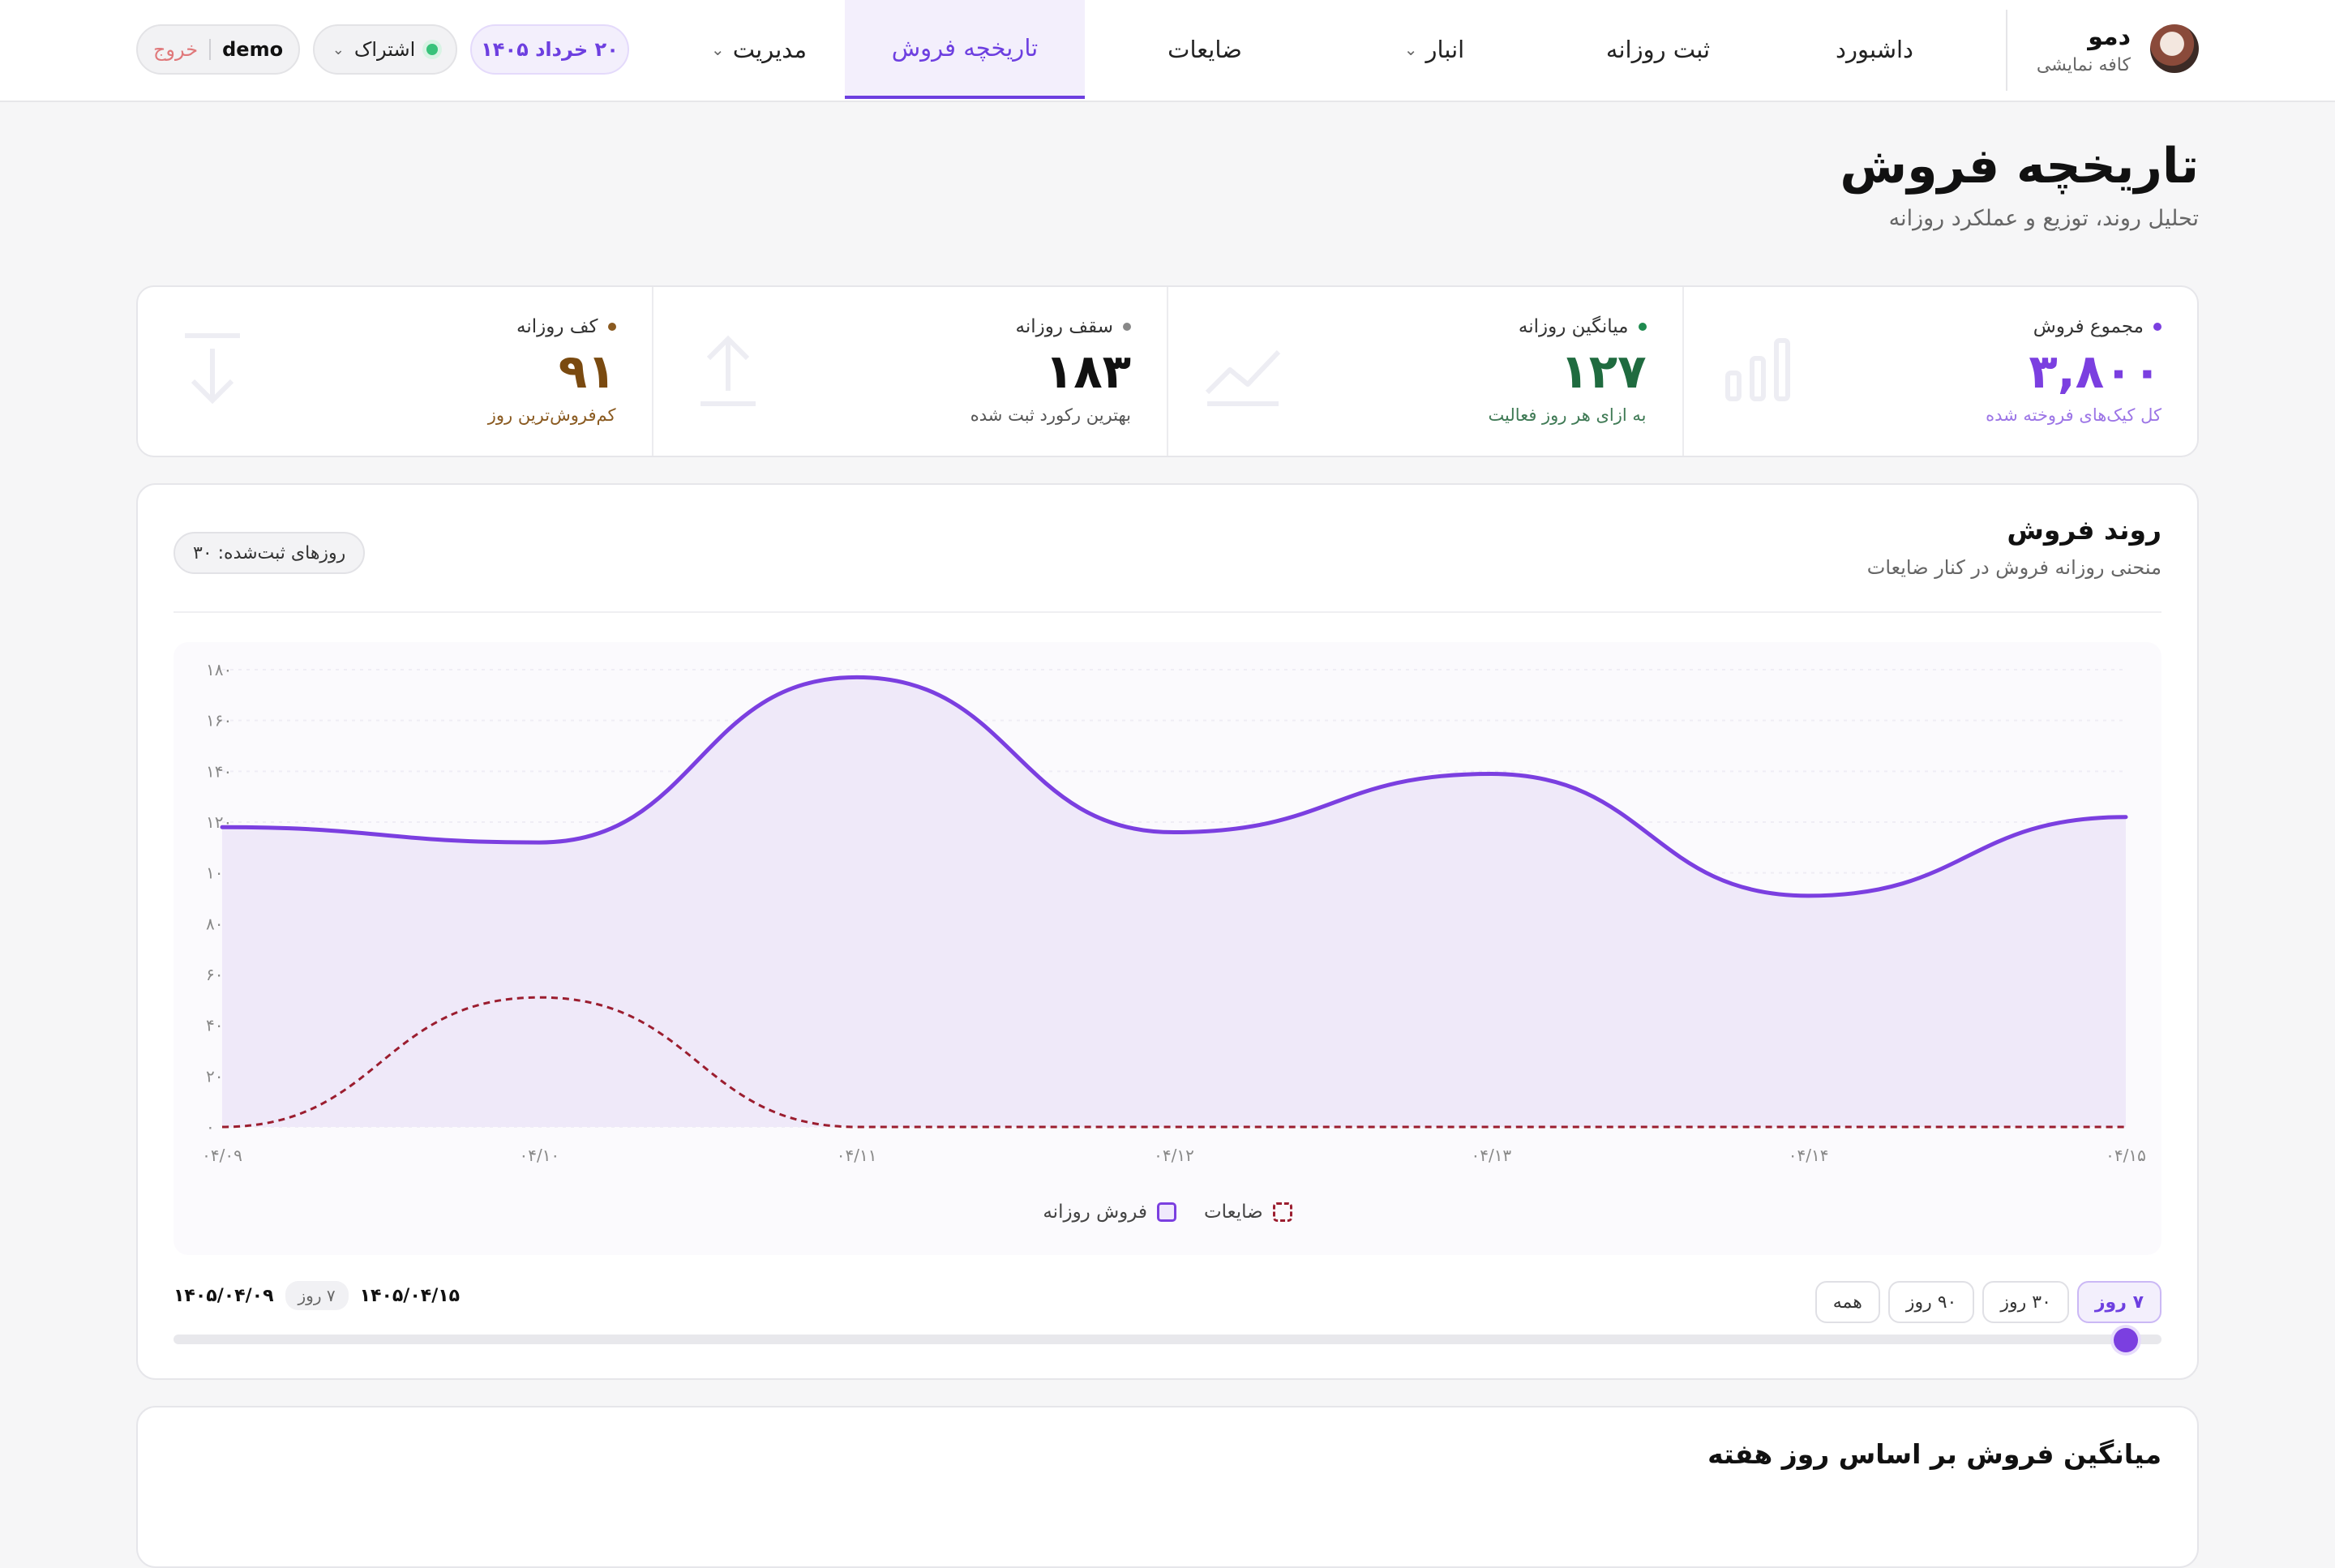  Describe the element at coordinates (1603, 371) in the screenshot. I see `stat-value: ۱۲۷` at that location.